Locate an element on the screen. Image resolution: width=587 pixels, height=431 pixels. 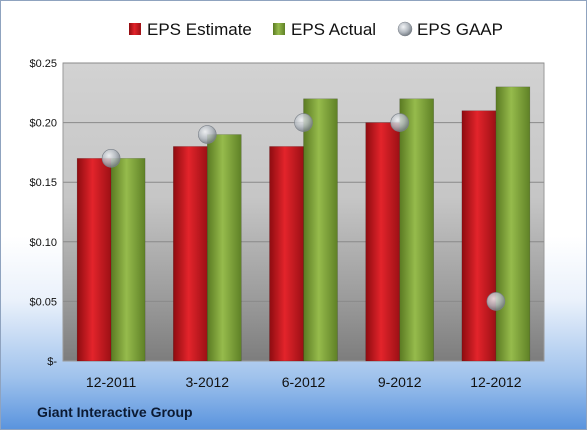
legend-label: EPS GAAP is located at coordinates (460, 29).